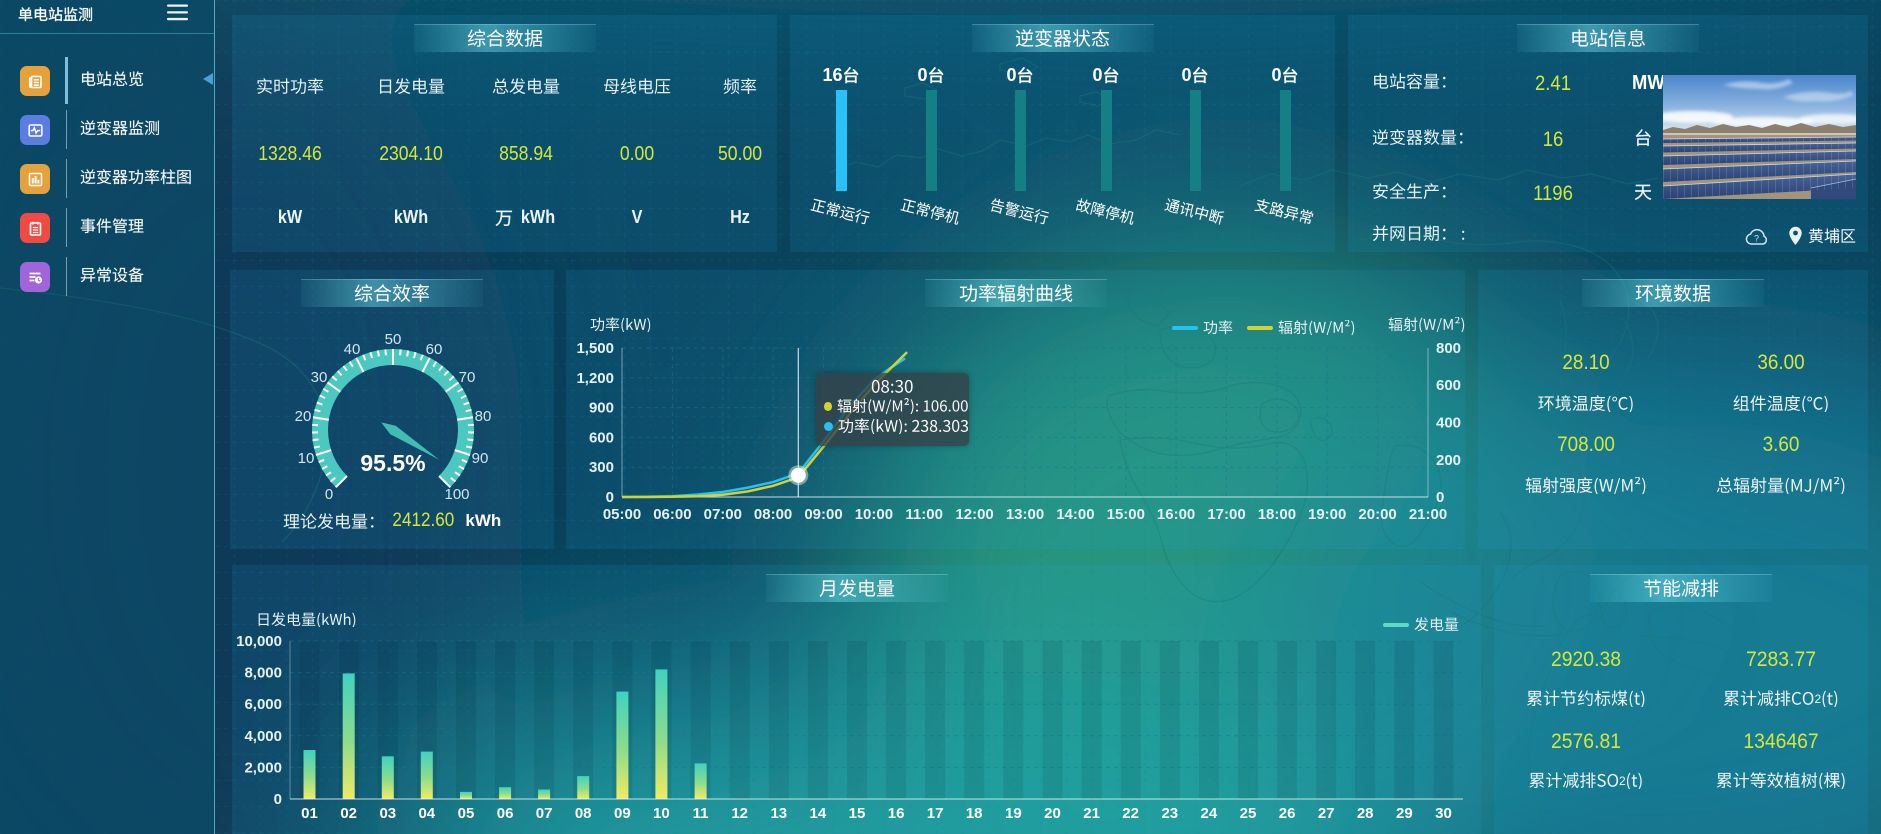  Describe the element at coordinates (1277, 514) in the screenshot. I see `svg-text: 18:00` at that location.